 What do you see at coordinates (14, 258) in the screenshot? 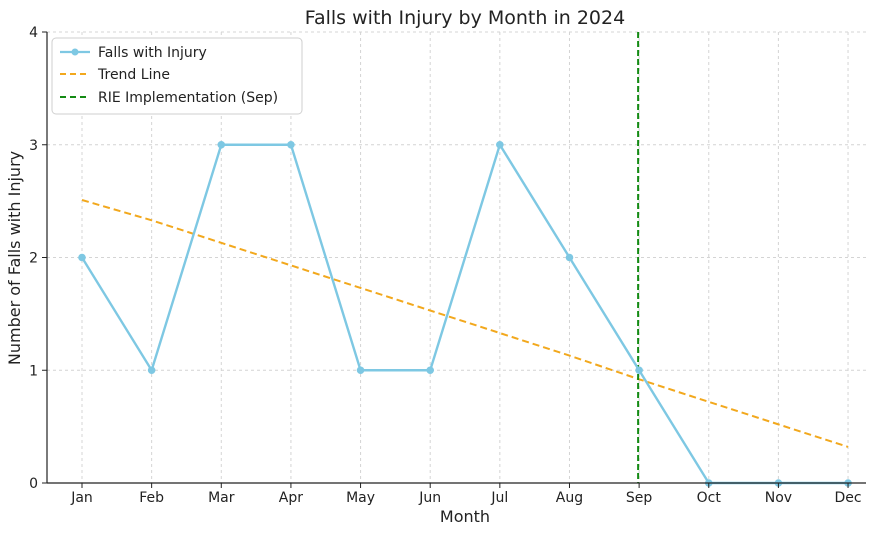
I see `y-axis-label: Number of Falls with Injury` at bounding box center [14, 258].